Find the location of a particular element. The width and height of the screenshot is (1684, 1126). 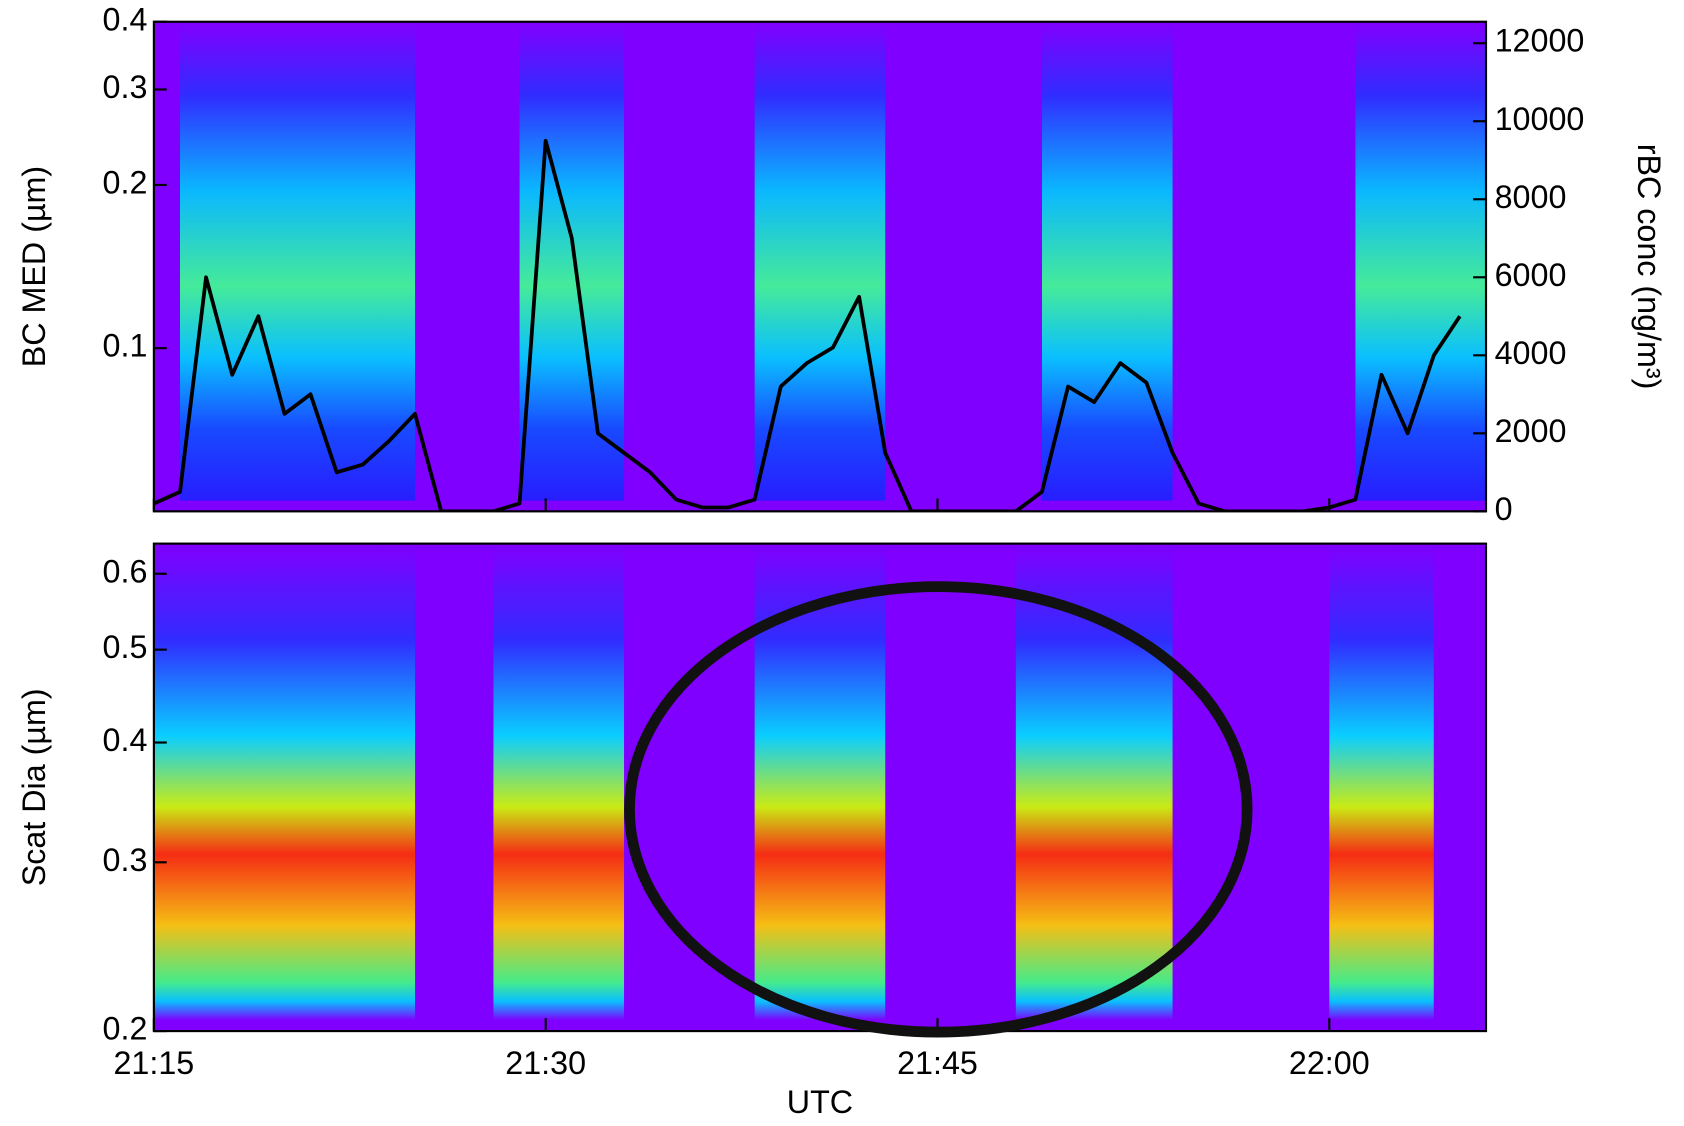

y2-axis-label: rBC conc (ng/m³) is located at coordinates (1649, 267).